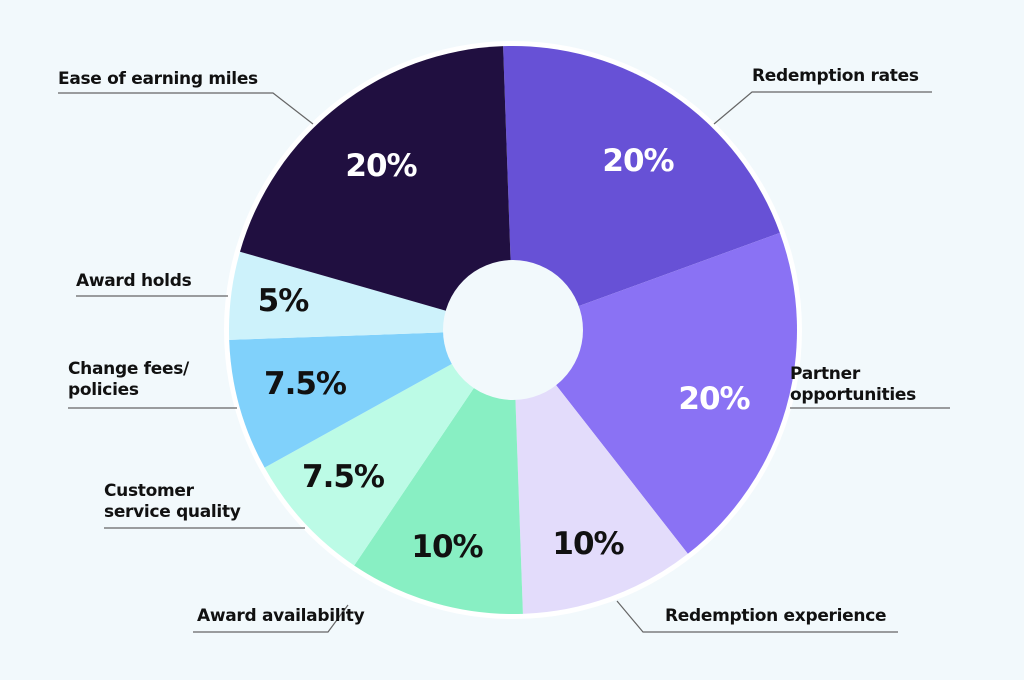 The width and height of the screenshot is (1024, 680). I want to click on value-label-customer-service-quality: 7.5%, so click(343, 477).